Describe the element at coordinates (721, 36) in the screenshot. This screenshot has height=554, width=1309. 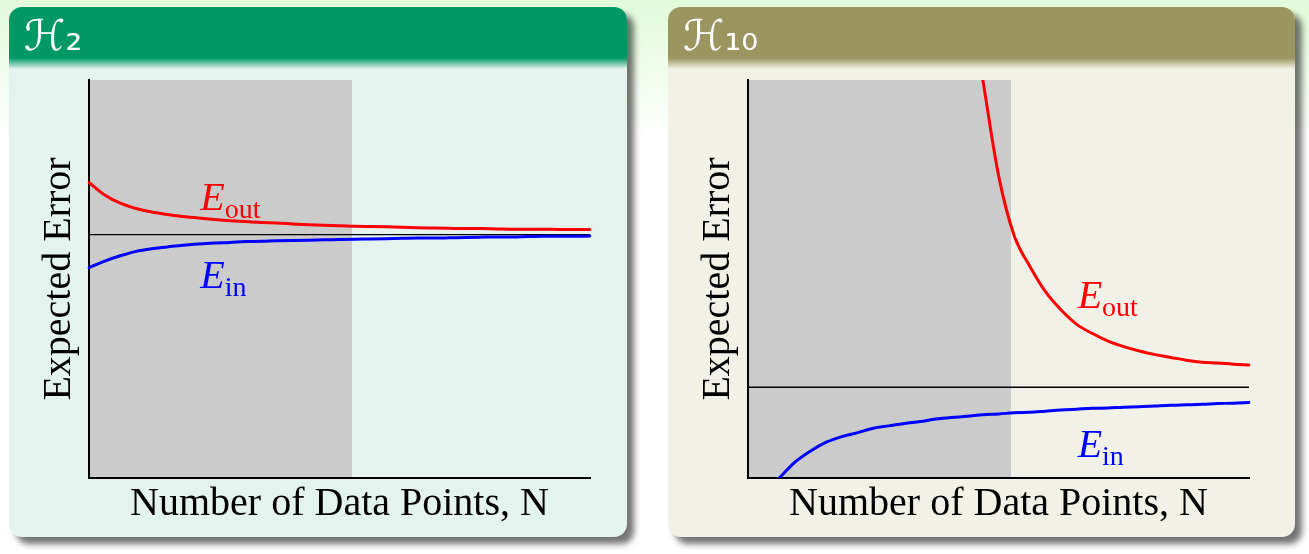
I see `chart-title: ℋ₁₀` at that location.